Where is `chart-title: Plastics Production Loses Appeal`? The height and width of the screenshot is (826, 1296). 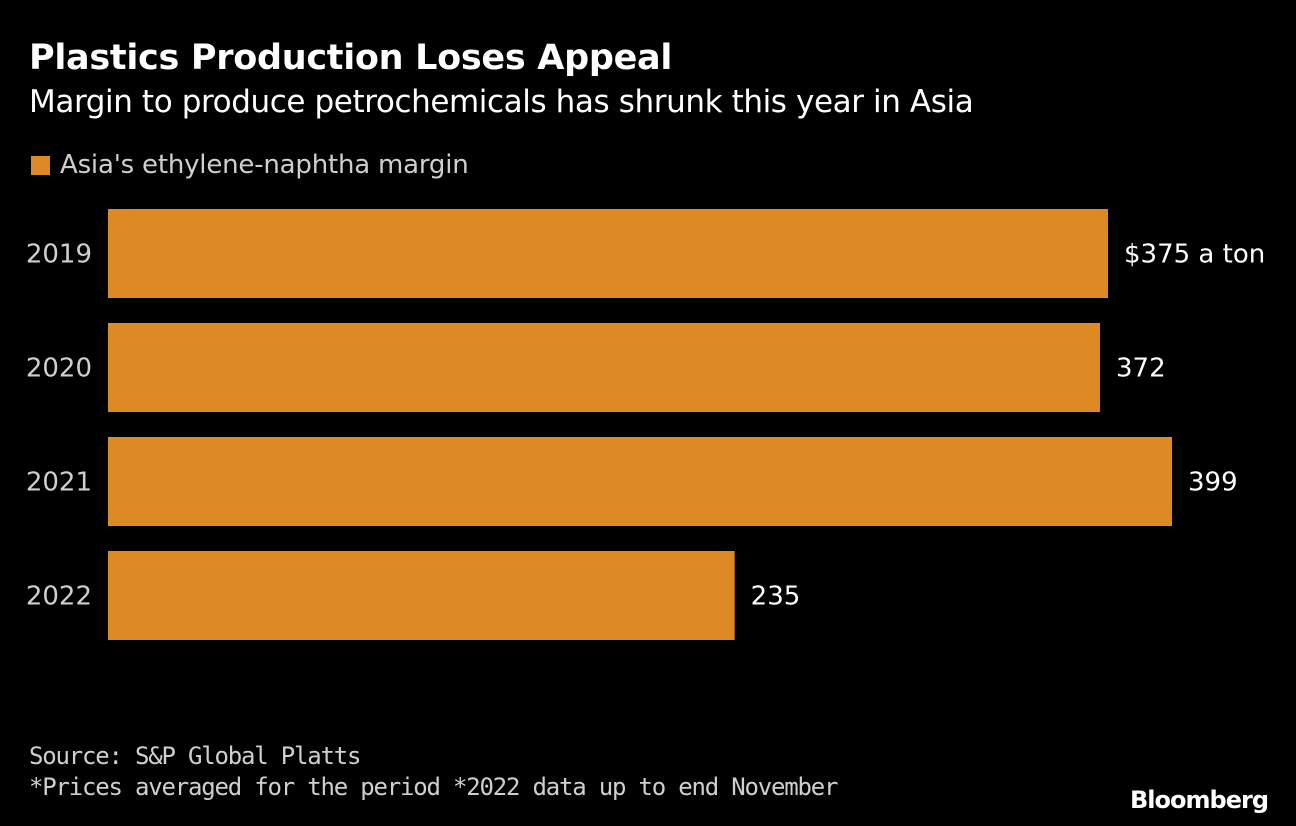 chart-title: Plastics Production Loses Appeal is located at coordinates (351, 58).